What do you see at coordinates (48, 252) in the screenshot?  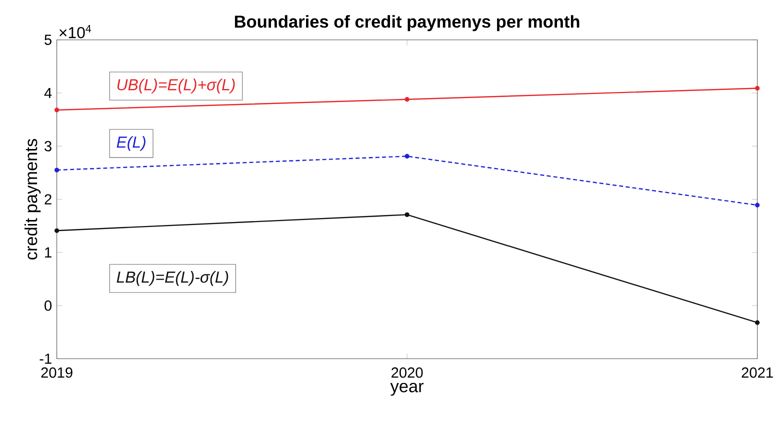 I see `y-tick-label: 1` at bounding box center [48, 252].